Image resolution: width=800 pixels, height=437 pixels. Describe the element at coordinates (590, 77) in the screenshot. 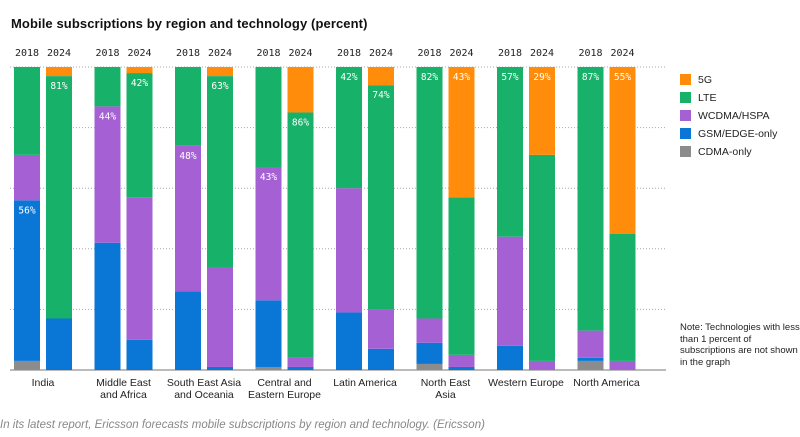

I see `data-label: 87%` at that location.